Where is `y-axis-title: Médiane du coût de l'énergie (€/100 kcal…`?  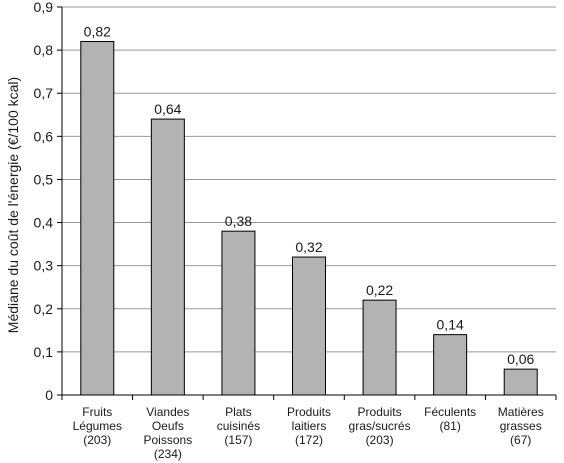
y-axis-title: Médiane du coût de l'énergie (€/100 kcal… is located at coordinates (13, 205).